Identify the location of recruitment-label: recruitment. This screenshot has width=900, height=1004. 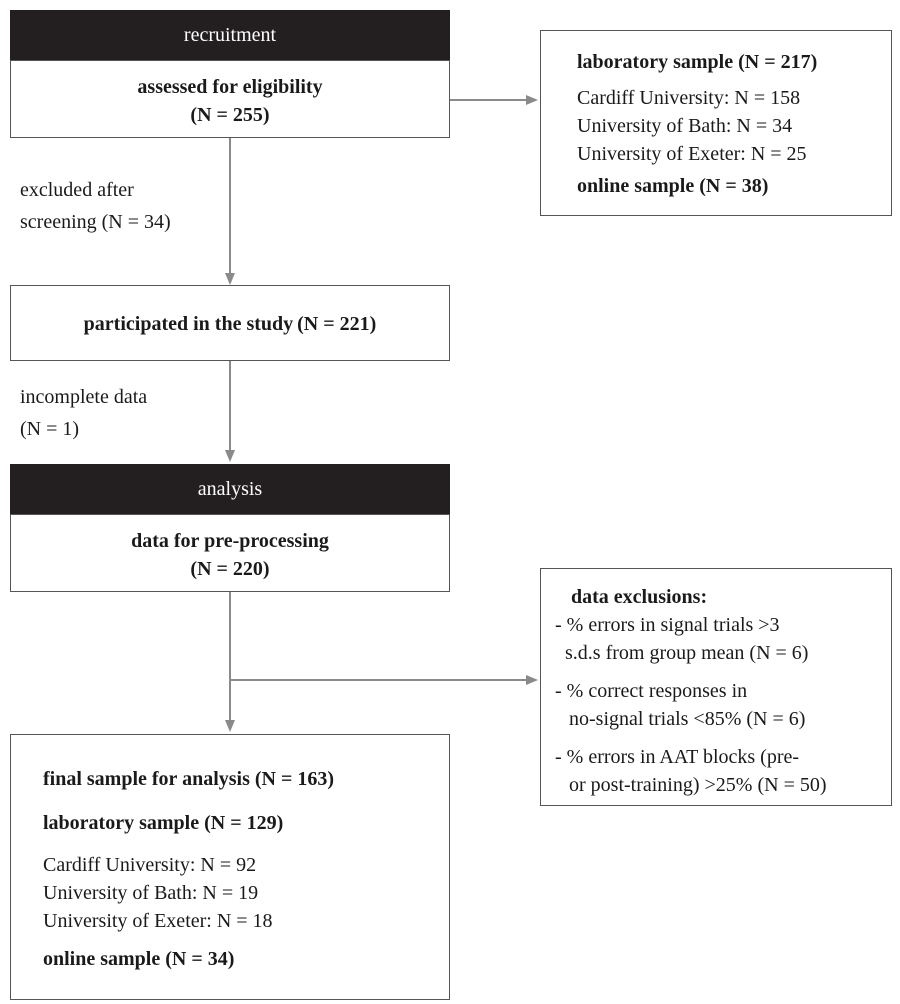
(230, 35).